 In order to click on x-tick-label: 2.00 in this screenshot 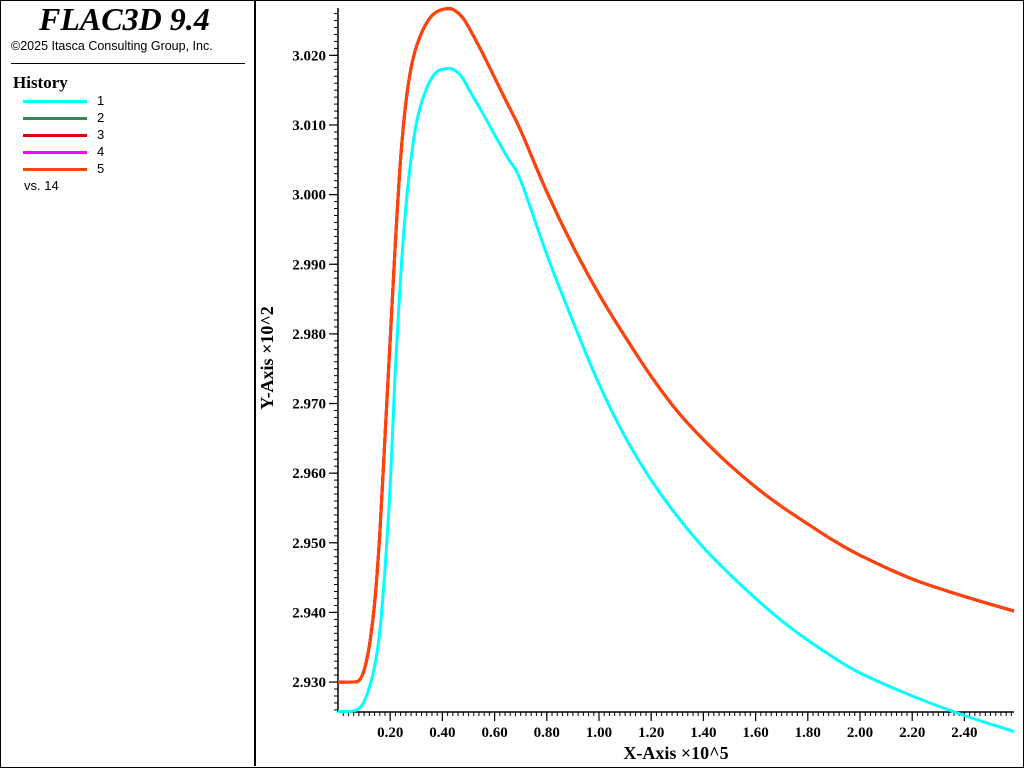, I will do `click(860, 733)`.